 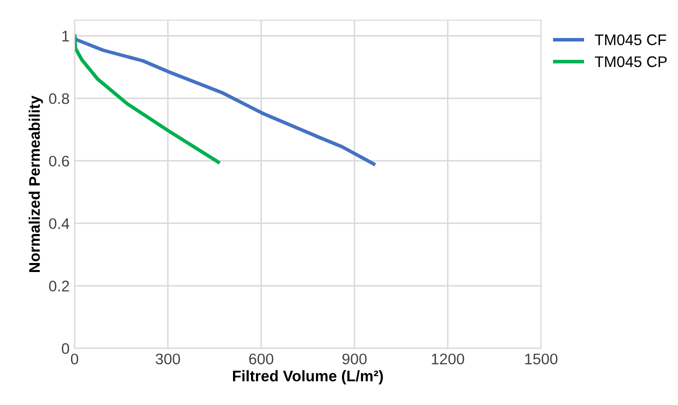 I want to click on y-tick-label: 0.8, so click(x=59, y=98).